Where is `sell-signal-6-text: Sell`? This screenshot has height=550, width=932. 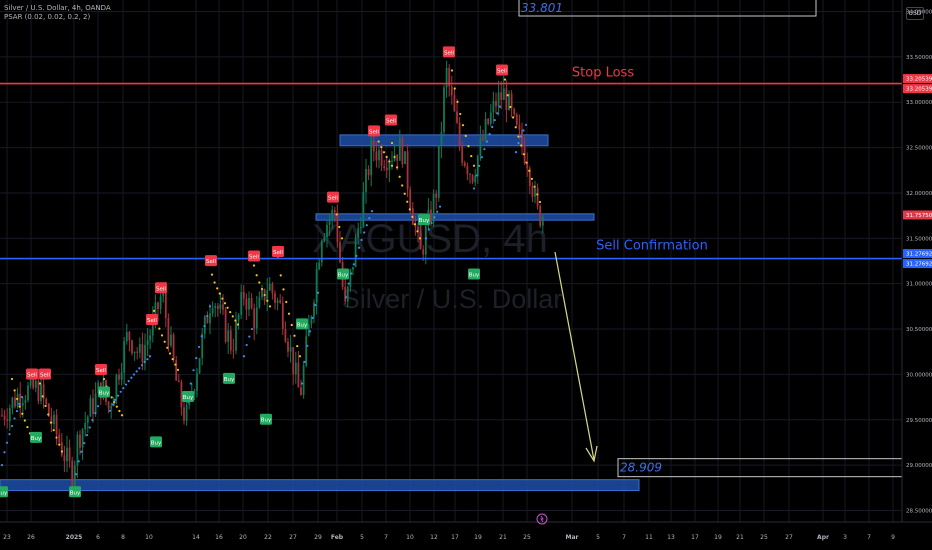 sell-signal-6-text: Sell is located at coordinates (254, 258).